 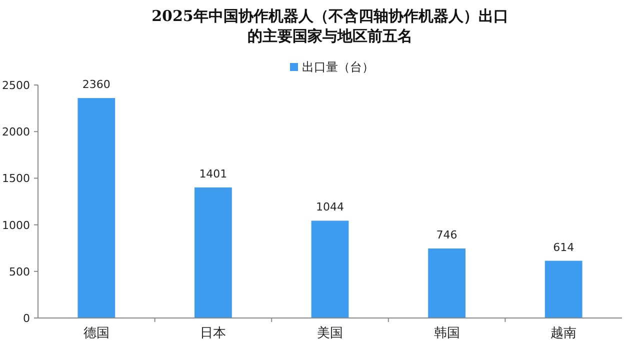 I want to click on data-label: 1401, so click(x=213, y=173).